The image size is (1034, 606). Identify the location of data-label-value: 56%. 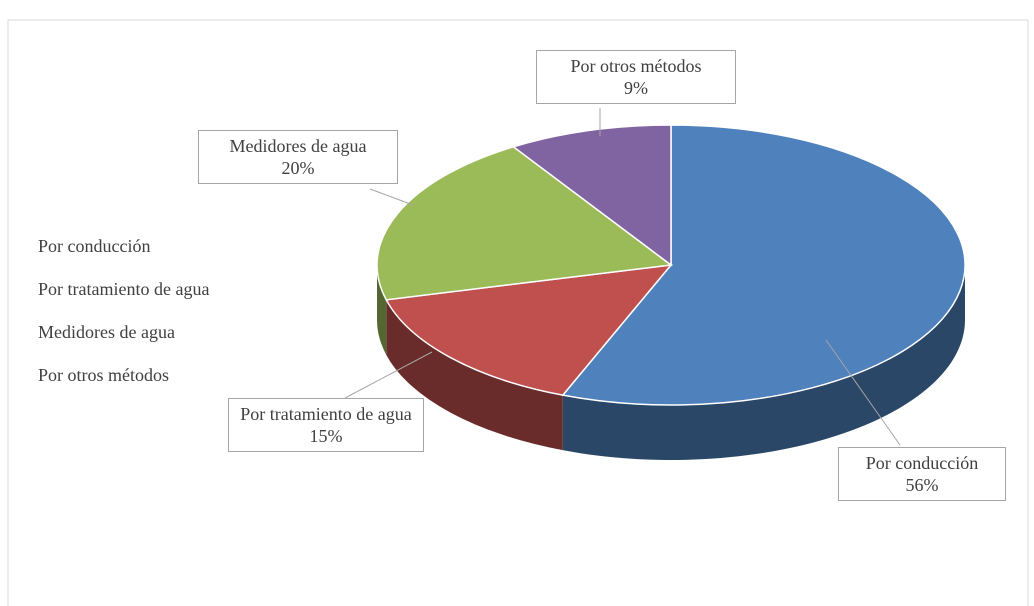
(922, 485).